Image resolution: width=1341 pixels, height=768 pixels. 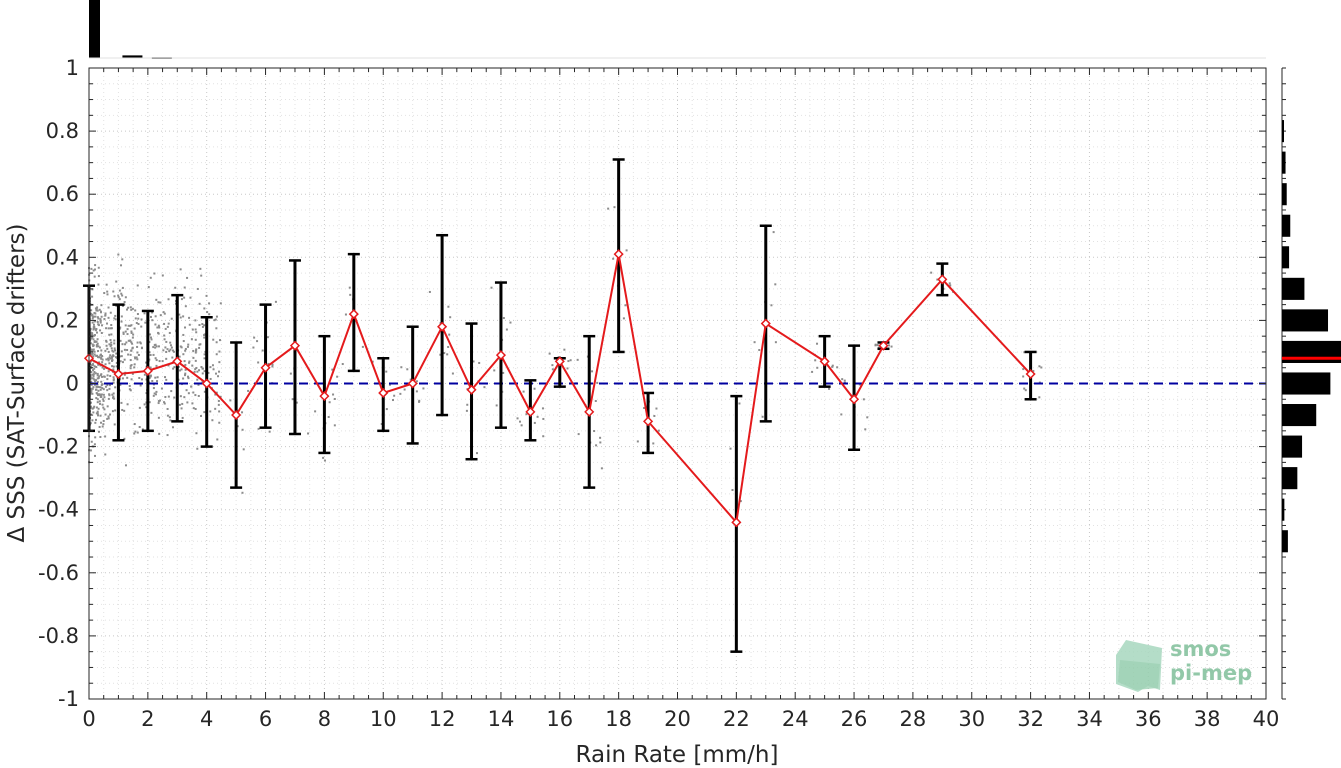 What do you see at coordinates (1207, 719) in the screenshot?
I see `x-tick-label: 38` at bounding box center [1207, 719].